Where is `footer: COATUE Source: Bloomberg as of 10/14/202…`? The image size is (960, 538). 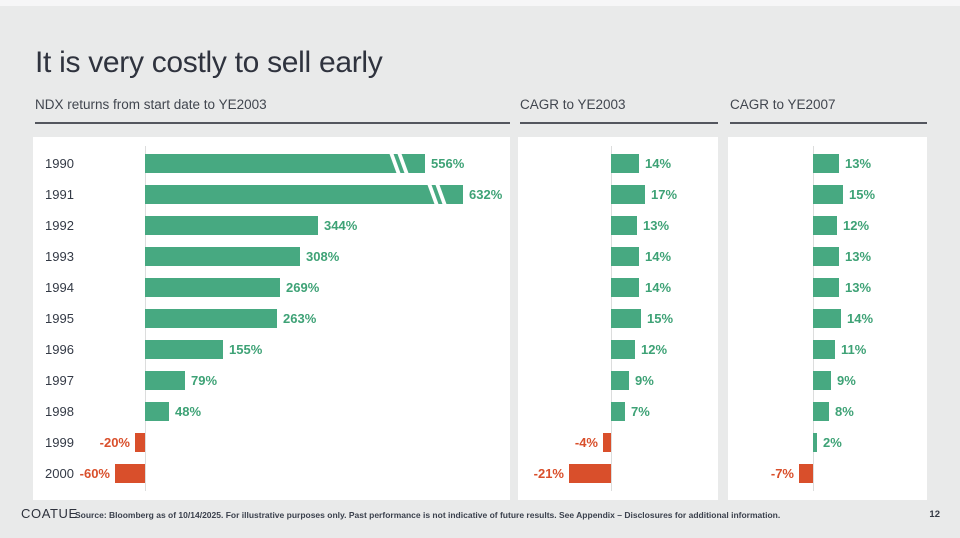
footer: COATUE Source: Bloomberg as of 10/14/202… is located at coordinates (480, 519).